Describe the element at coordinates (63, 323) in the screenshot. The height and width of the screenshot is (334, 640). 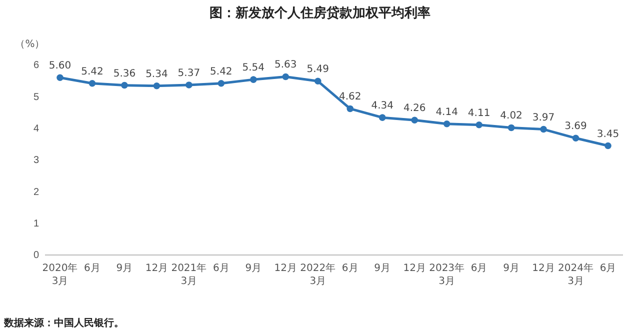
I see `source-note: 数据来源：中国人民银行。` at that location.